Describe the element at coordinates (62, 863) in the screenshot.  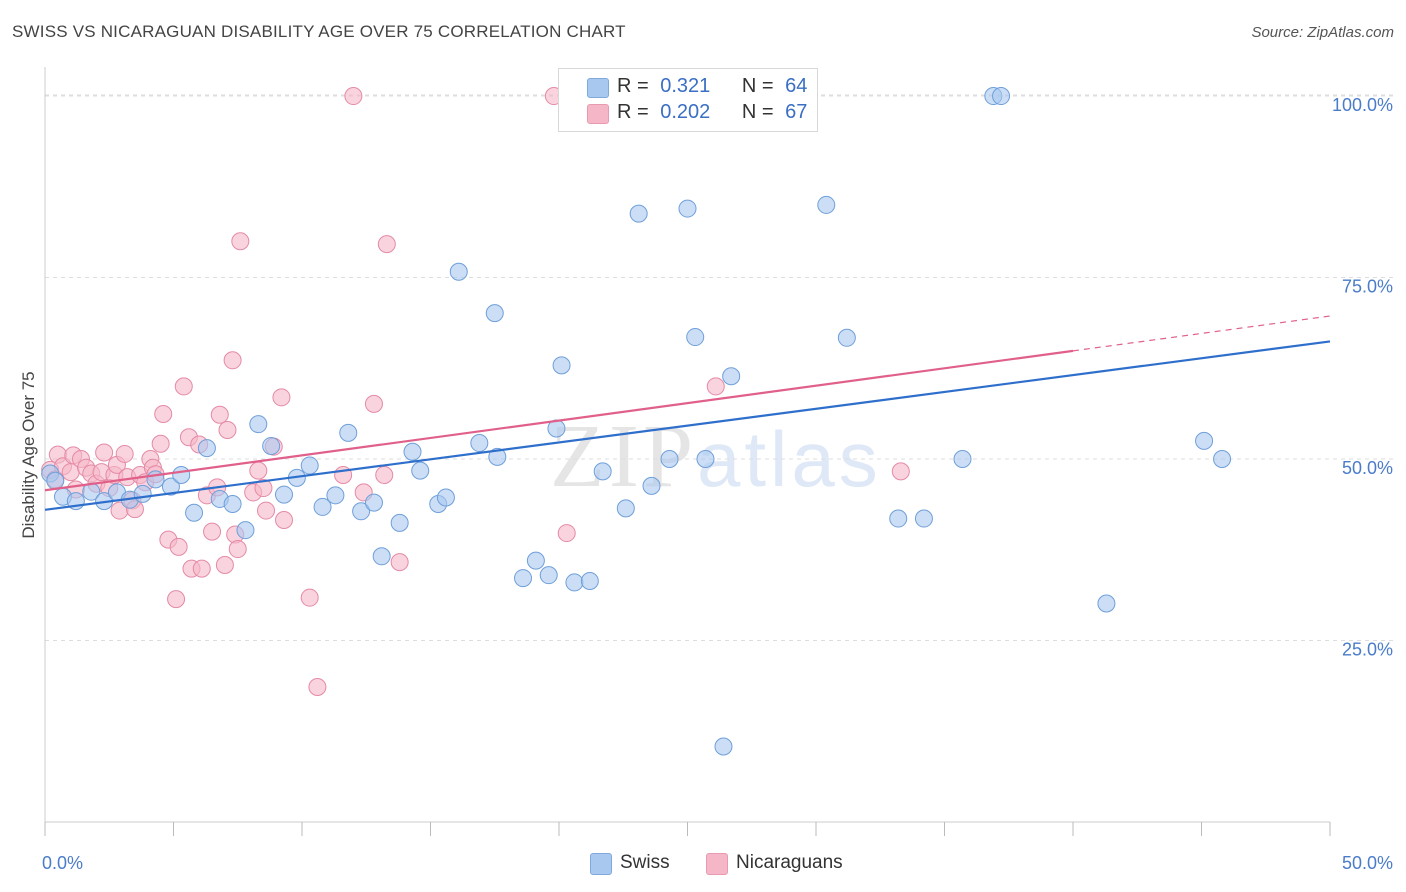
I see `x-tick-label-min: 0.0%` at that location.